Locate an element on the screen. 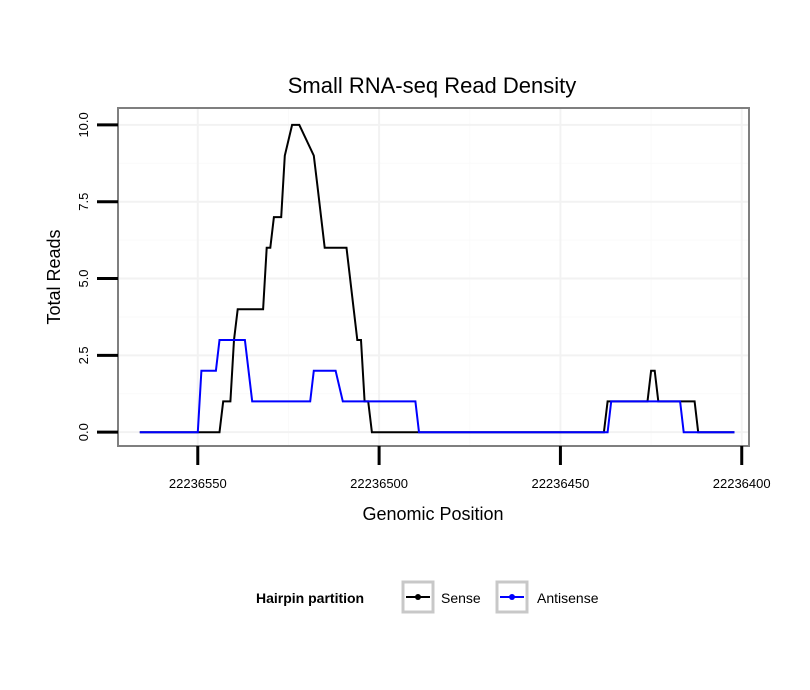 The width and height of the screenshot is (810, 690). chart-title: Small RNA-seq Read Density is located at coordinates (432, 85).